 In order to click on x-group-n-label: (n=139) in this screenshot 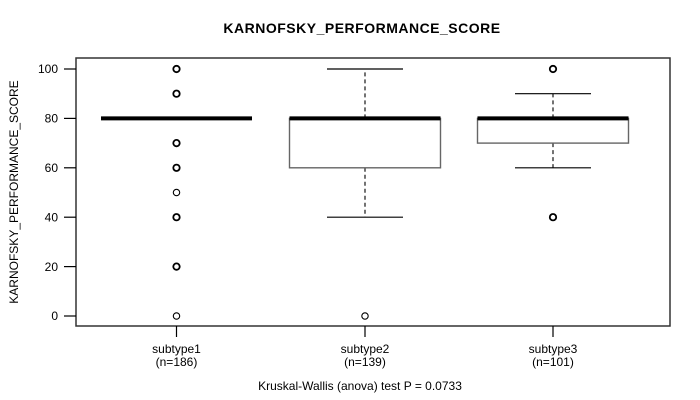, I will do `click(365, 362)`.